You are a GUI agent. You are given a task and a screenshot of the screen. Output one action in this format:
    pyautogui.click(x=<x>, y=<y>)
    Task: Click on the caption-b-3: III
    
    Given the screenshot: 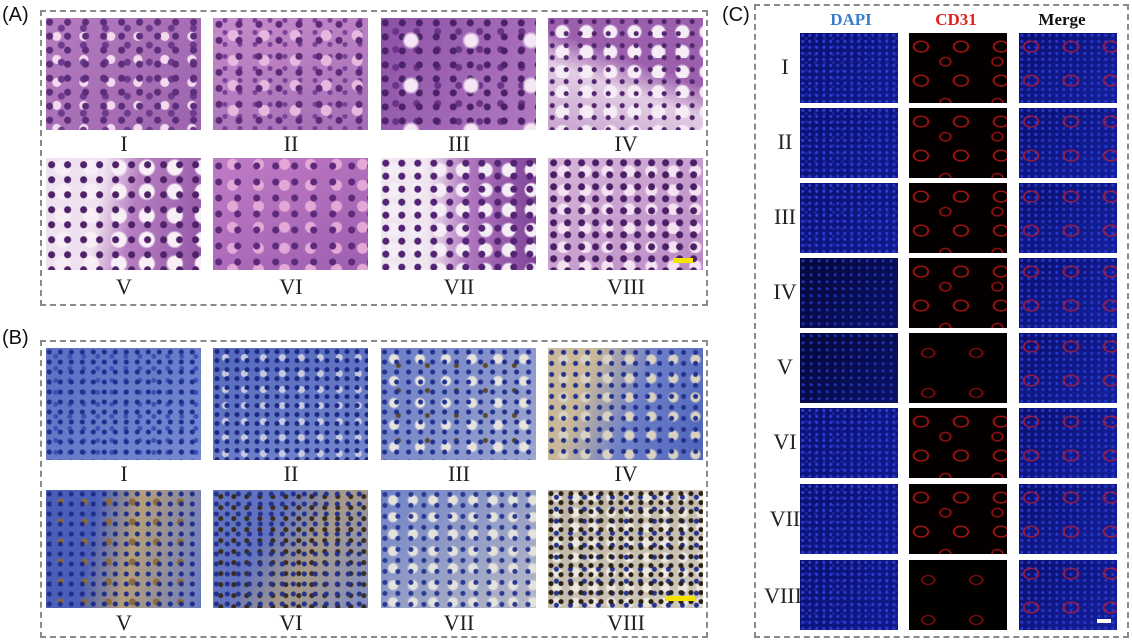 What is the action you would take?
    pyautogui.click(x=459, y=473)
    